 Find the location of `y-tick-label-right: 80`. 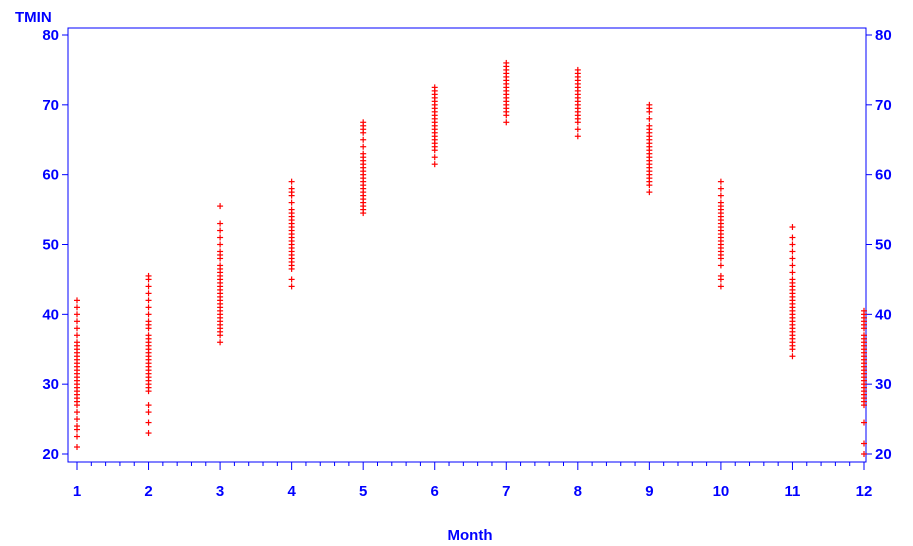

y-tick-label-right: 80 is located at coordinates (883, 35).